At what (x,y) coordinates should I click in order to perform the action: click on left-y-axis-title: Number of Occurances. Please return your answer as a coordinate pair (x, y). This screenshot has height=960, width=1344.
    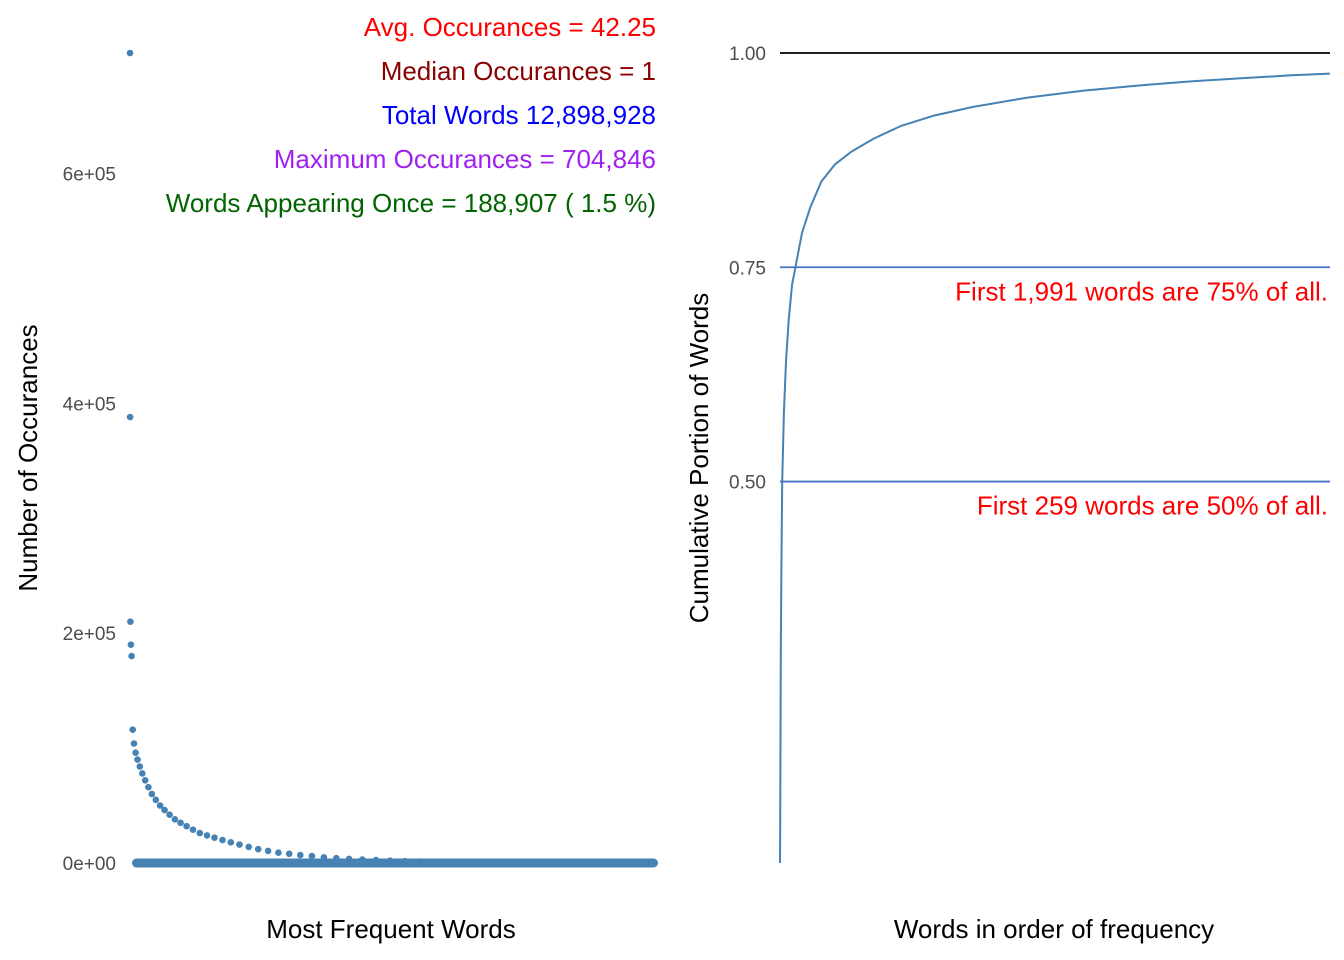
    Looking at the image, I should click on (28, 457).